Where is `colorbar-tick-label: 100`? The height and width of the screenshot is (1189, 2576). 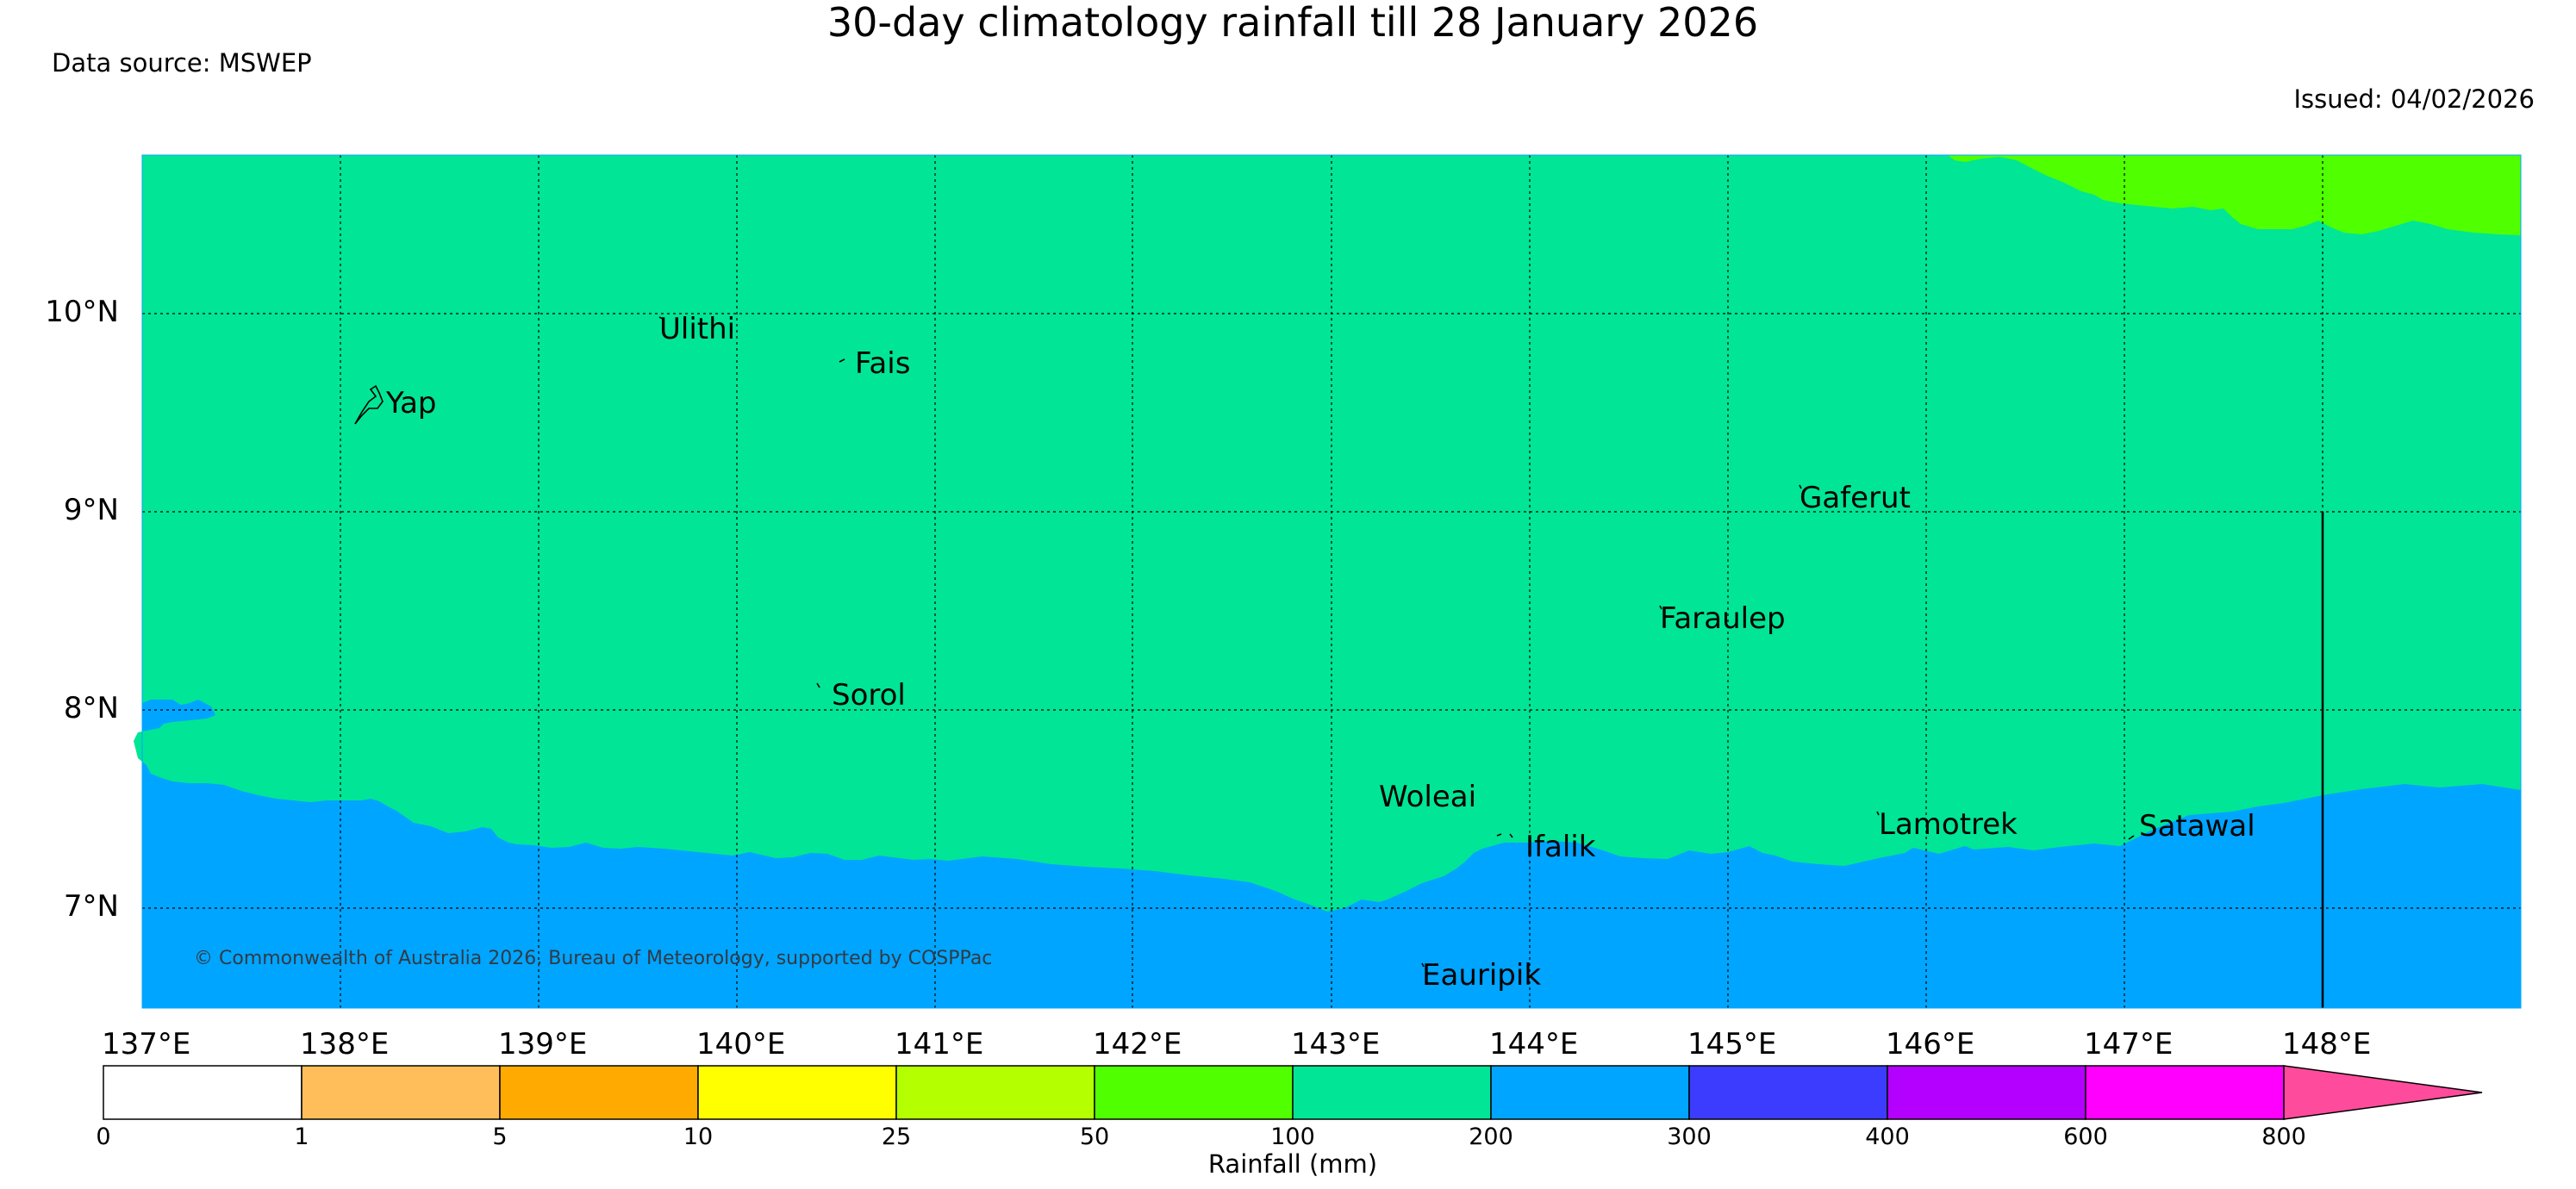 colorbar-tick-label: 100 is located at coordinates (1292, 1137).